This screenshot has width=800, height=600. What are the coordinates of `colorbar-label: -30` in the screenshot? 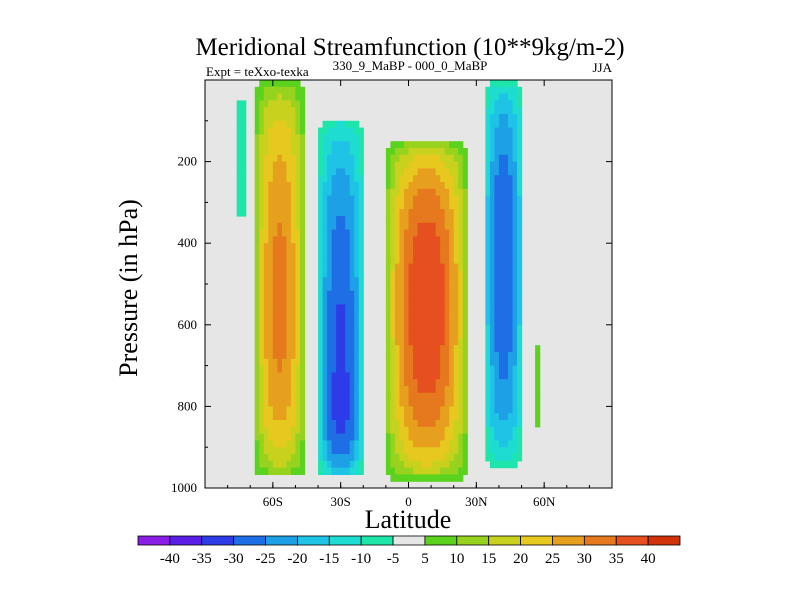 It's located at (234, 559).